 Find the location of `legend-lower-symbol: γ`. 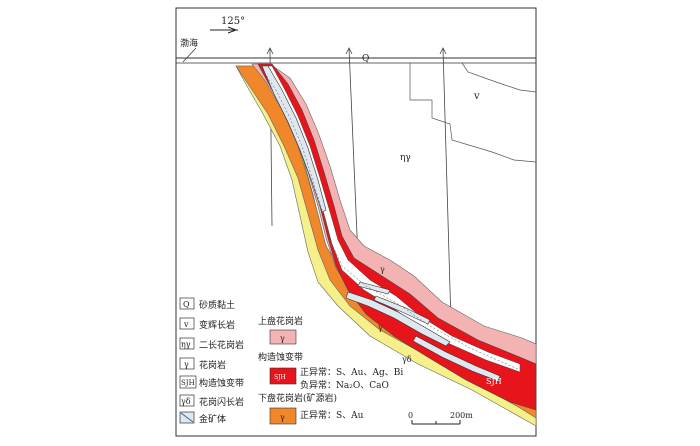

legend-lower-symbol: γ is located at coordinates (282, 417).